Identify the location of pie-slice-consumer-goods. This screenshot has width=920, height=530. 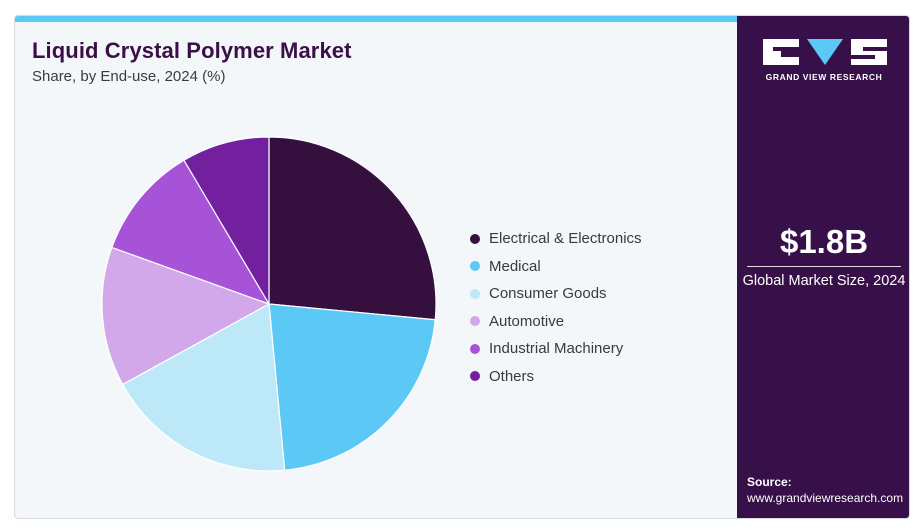
(203, 387).